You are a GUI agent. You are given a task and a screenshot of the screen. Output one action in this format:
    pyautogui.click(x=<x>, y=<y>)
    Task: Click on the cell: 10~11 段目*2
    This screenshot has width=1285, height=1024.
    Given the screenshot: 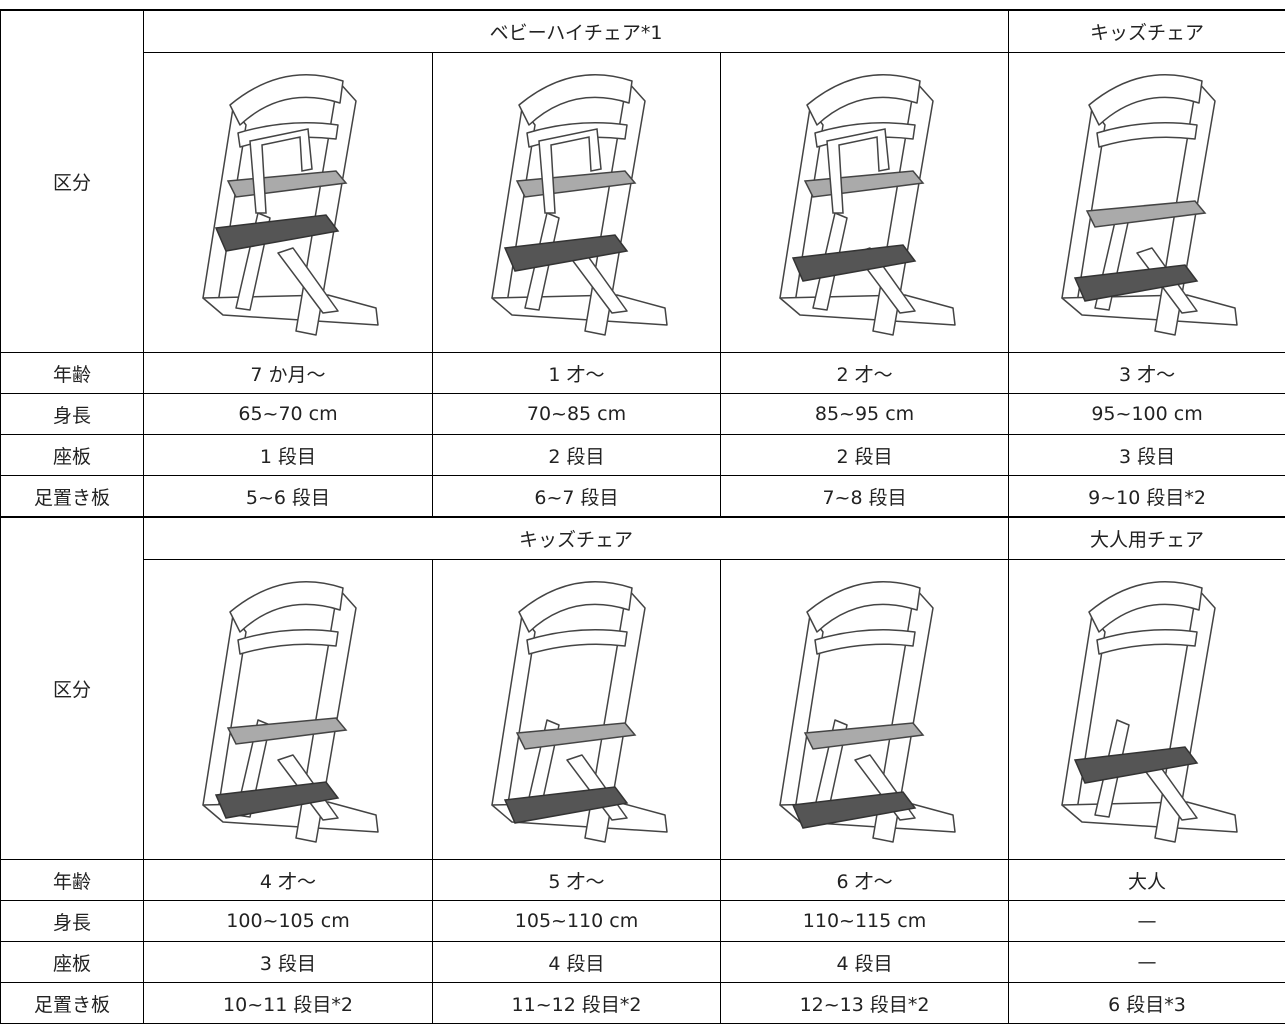 What is the action you would take?
    pyautogui.click(x=288, y=1003)
    